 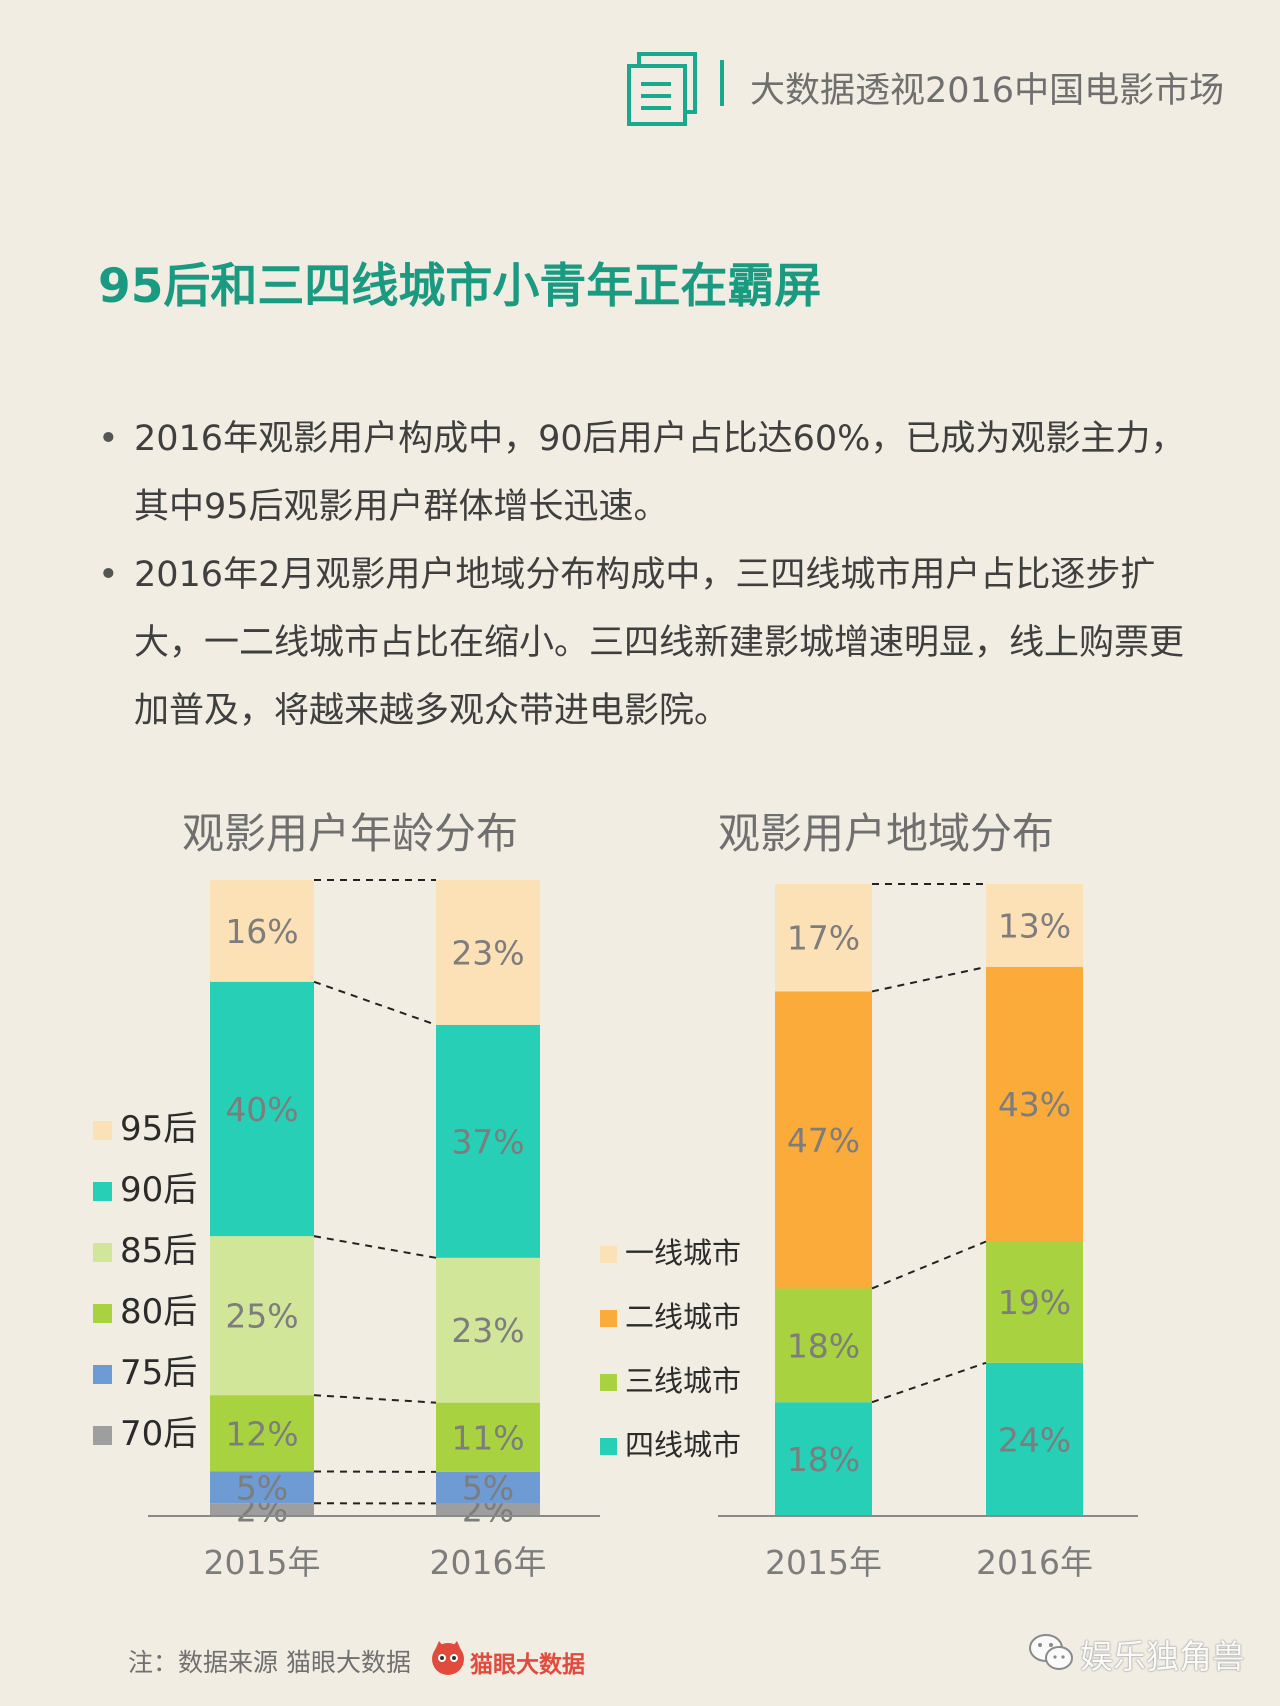 I want to click on legend-label: 三线城市, so click(x=683, y=1381).